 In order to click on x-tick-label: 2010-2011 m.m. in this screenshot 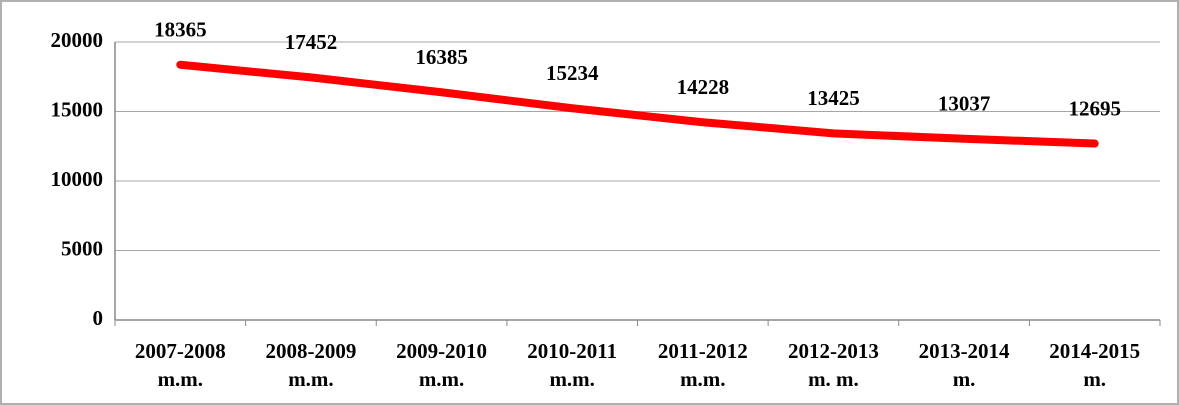, I will do `click(572, 365)`.